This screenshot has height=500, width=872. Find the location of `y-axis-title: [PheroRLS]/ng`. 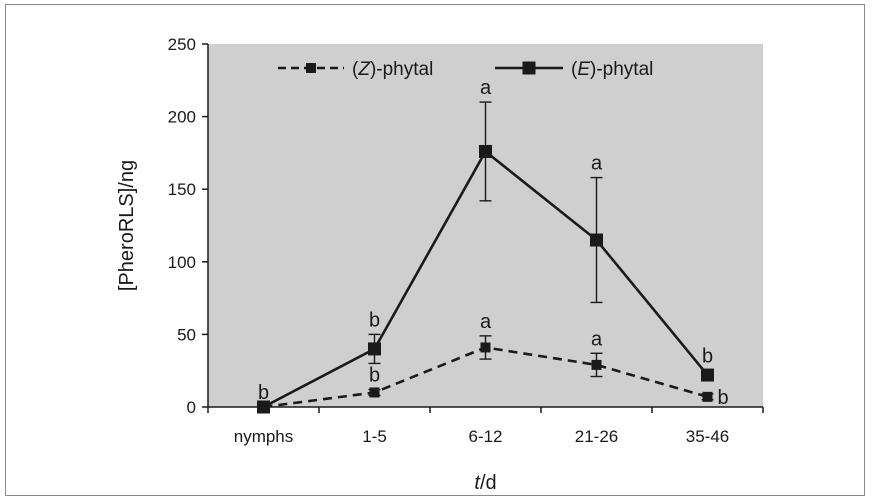

y-axis-title: [PheroRLS]/ng is located at coordinates (127, 225).